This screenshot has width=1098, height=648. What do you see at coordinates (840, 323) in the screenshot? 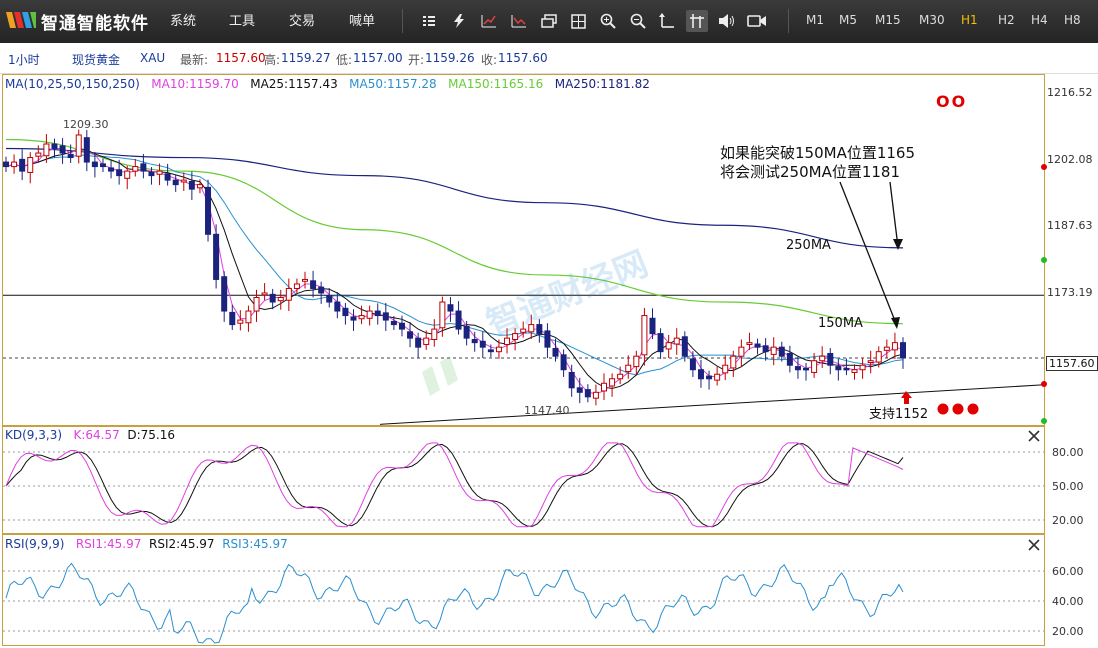
I see `annotation-150ma: 150MA` at bounding box center [840, 323].